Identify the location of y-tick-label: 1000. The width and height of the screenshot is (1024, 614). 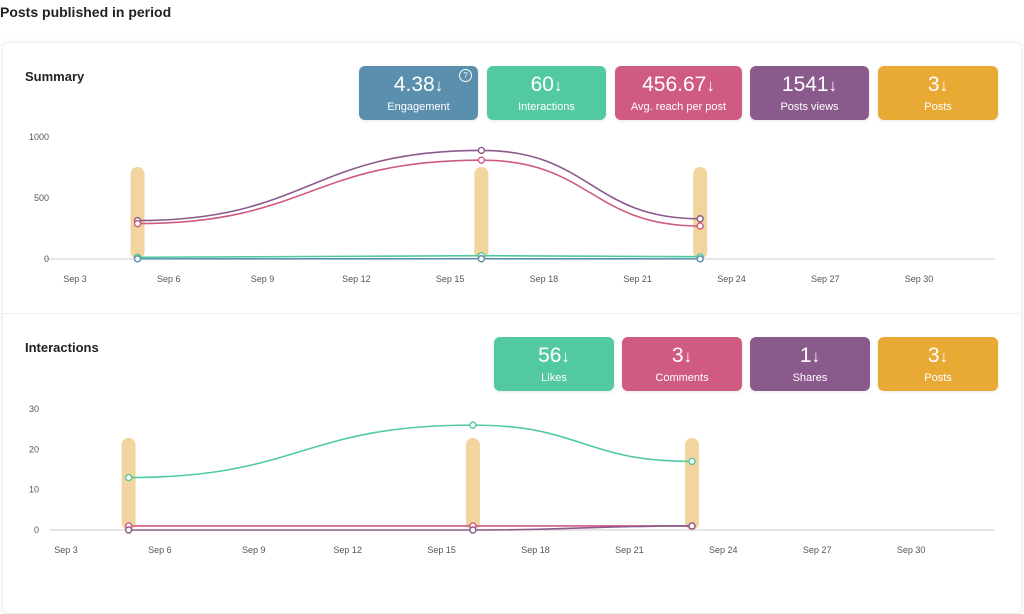
(39, 137).